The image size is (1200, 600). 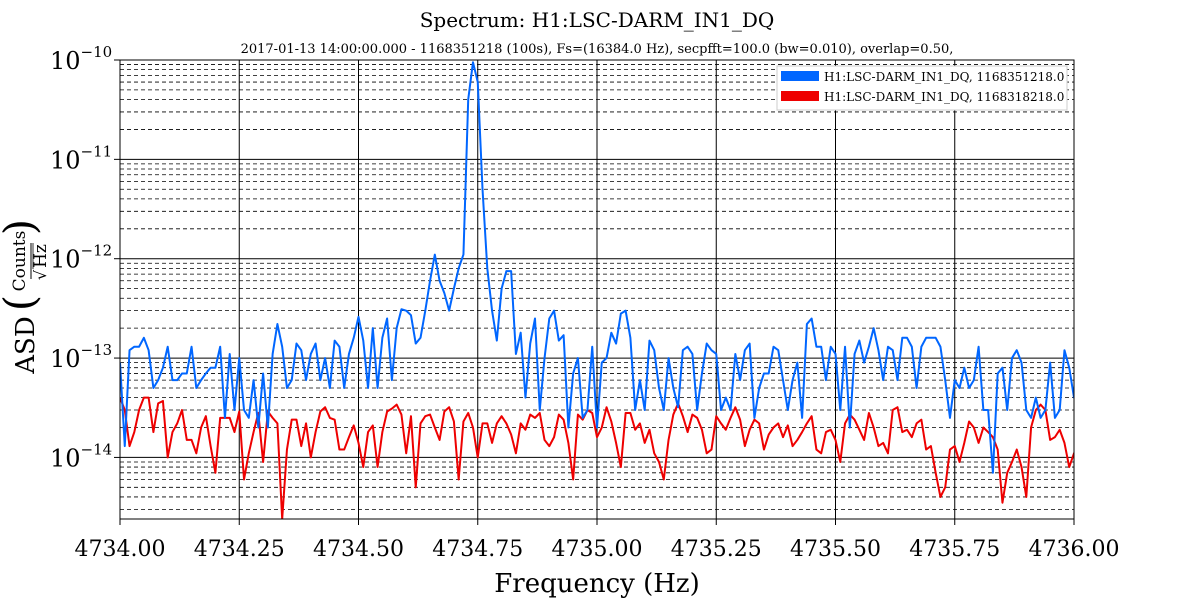 I want to click on x-tick-label: 4735.00, so click(x=597, y=549).